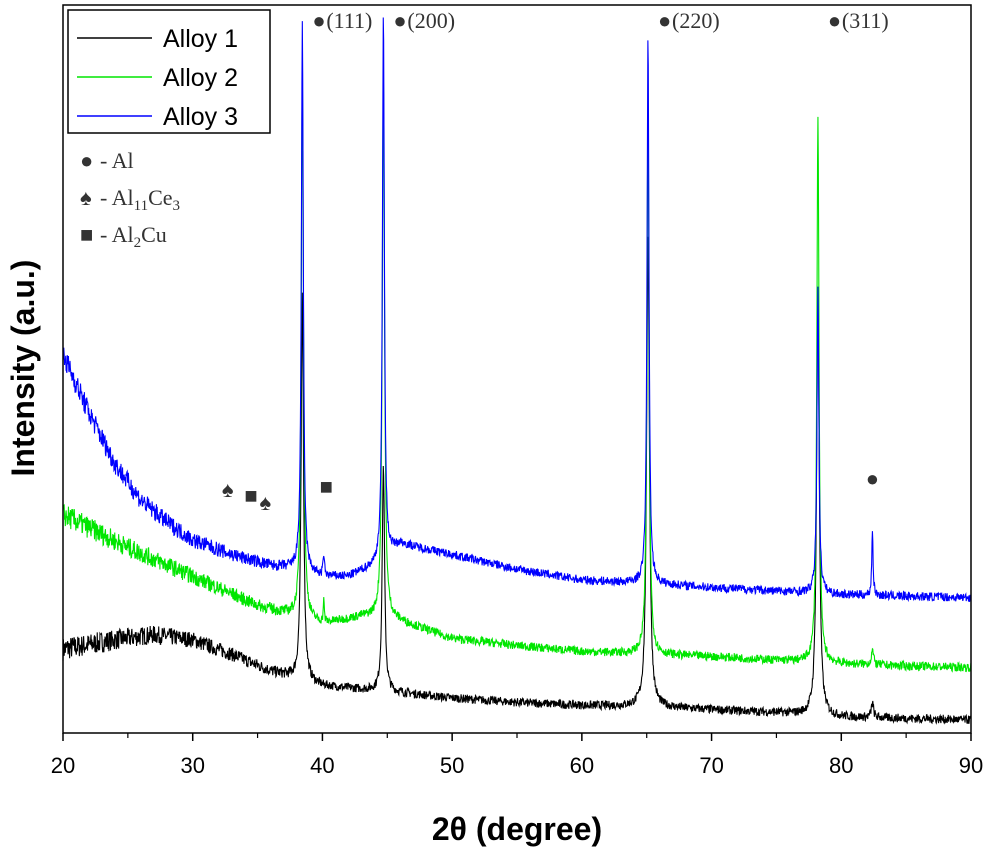  What do you see at coordinates (63, 765) in the screenshot?
I see `x-tick-label: 20` at bounding box center [63, 765].